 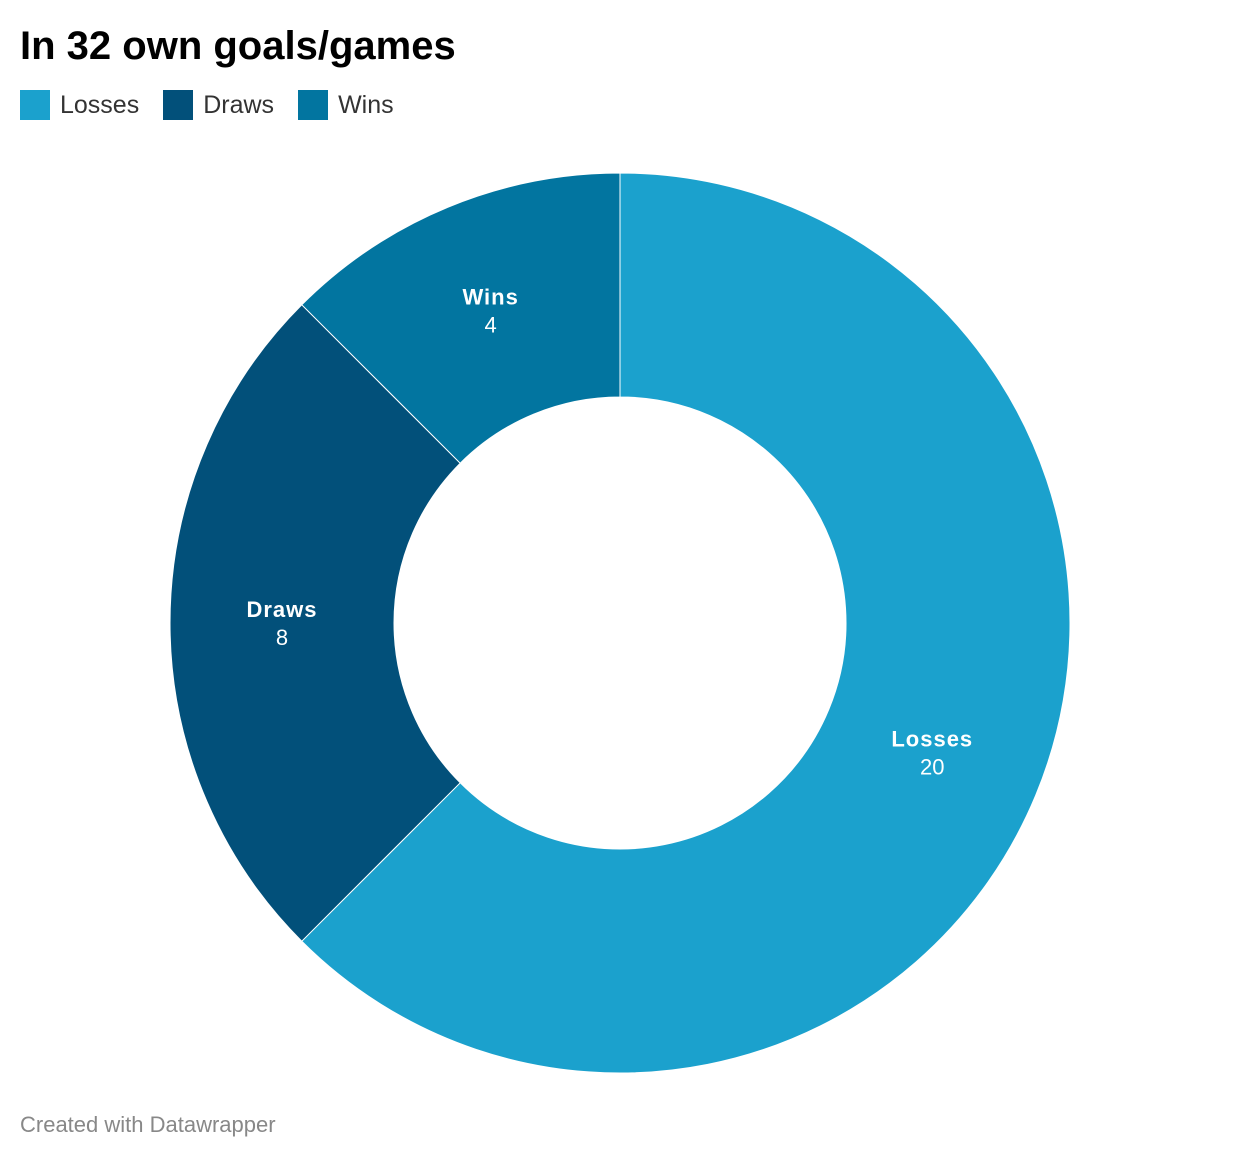 I want to click on legend-label-draws: Draws, so click(x=239, y=104).